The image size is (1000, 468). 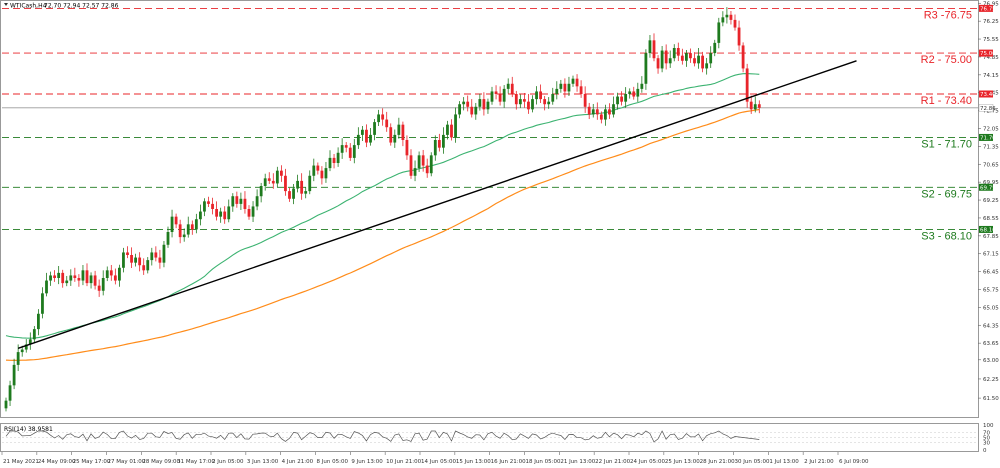 I want to click on date-tick-label: 8 Jun 05:00, so click(x=333, y=462).